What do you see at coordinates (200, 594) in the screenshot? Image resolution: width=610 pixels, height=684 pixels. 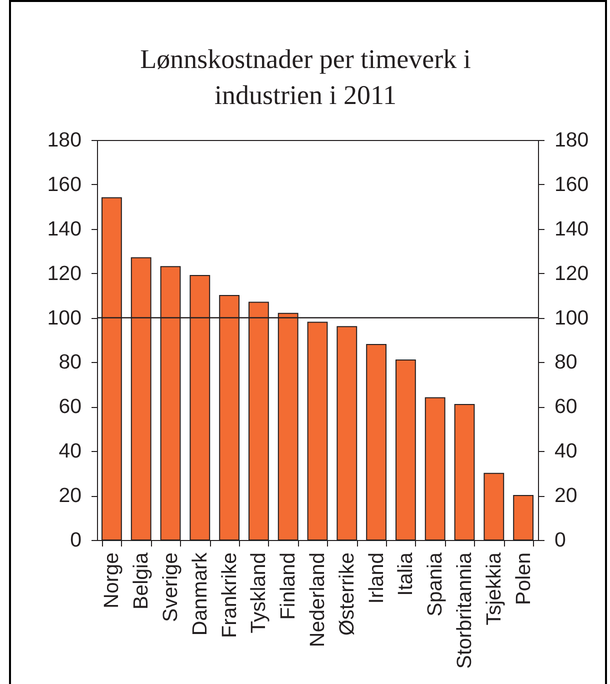 I see `x-tick-label: Danmark` at bounding box center [200, 594].